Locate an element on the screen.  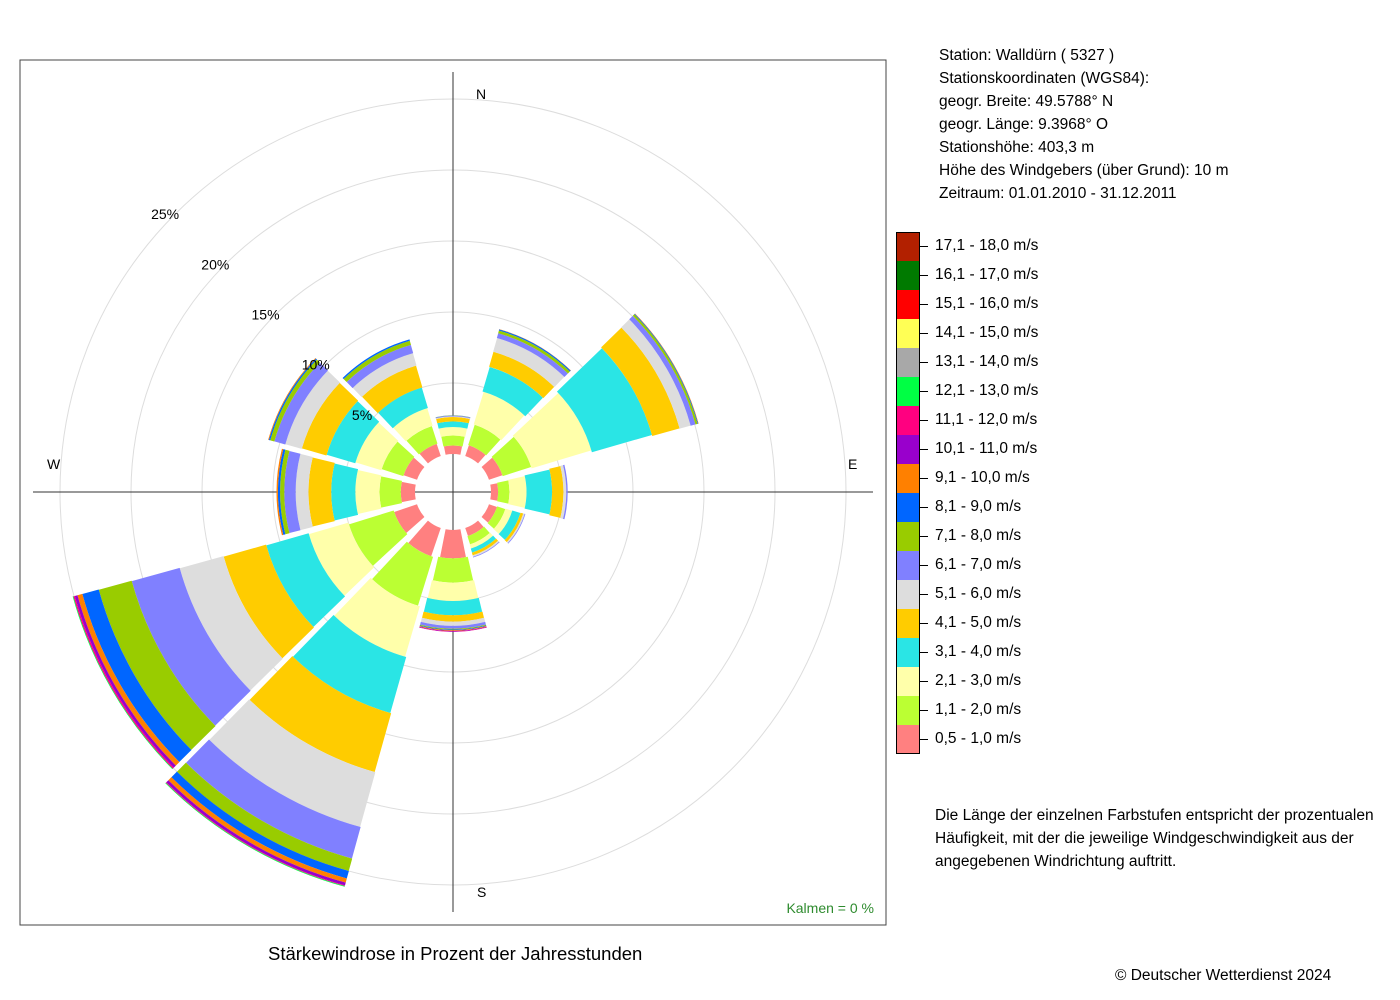
ring-label: 20% is located at coordinates (215, 264).